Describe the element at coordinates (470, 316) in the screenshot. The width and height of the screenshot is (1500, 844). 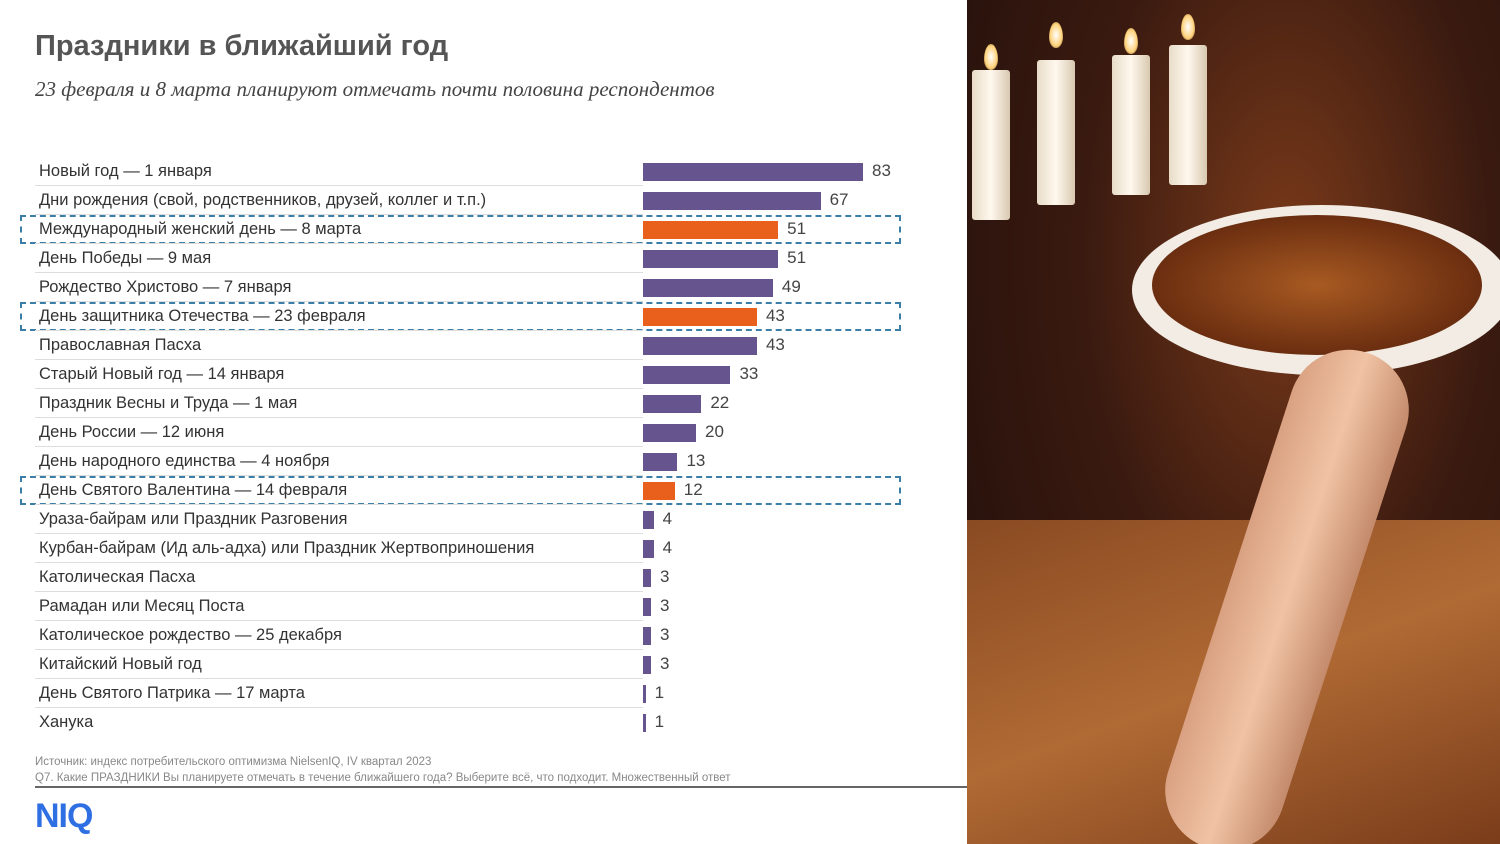
I see `bar-row: День защитника Отечества — 23 февраля 43` at that location.